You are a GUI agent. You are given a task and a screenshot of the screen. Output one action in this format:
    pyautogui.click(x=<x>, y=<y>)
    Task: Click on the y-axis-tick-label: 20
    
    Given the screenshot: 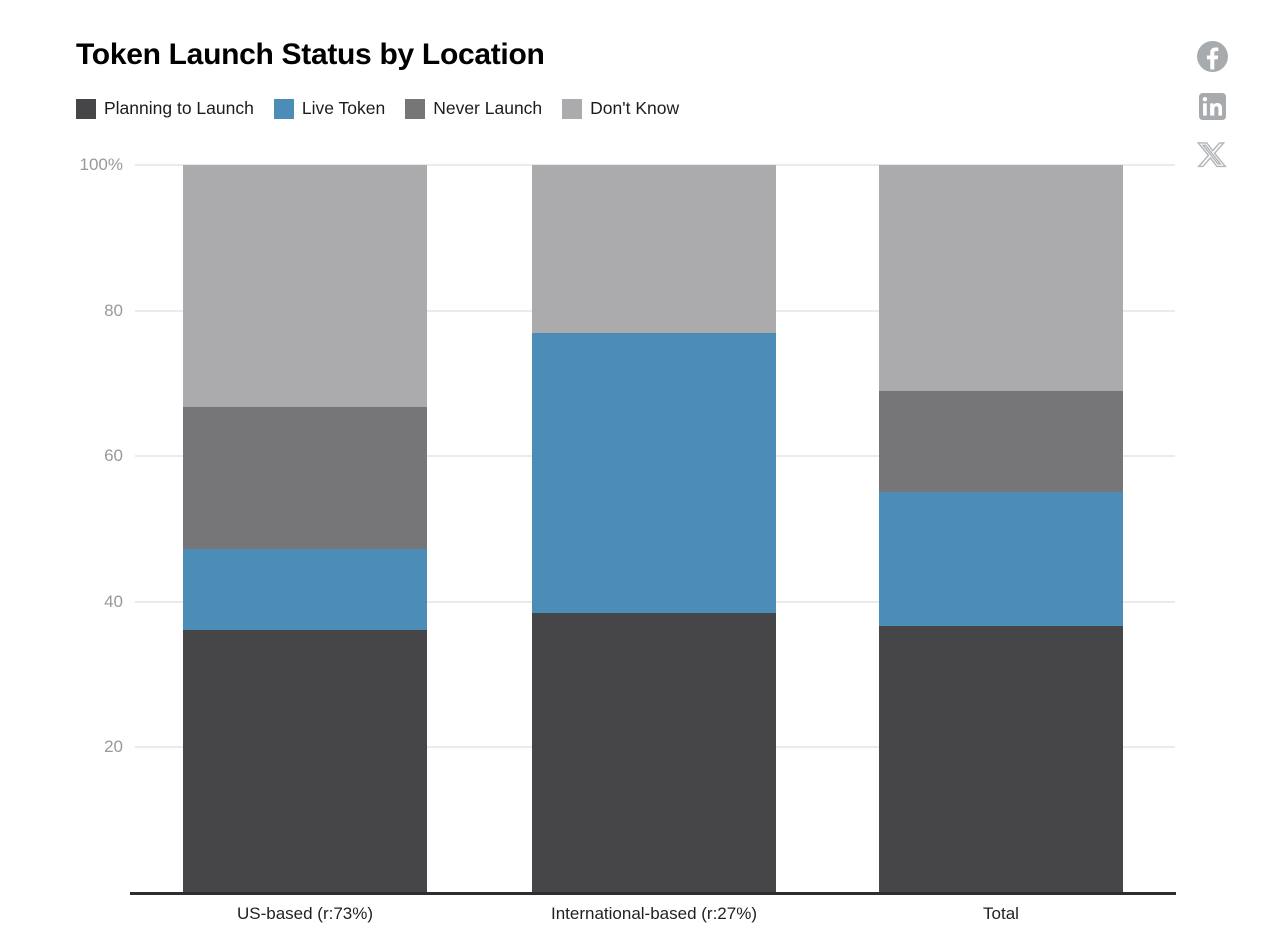 What is the action you would take?
    pyautogui.click(x=113, y=747)
    